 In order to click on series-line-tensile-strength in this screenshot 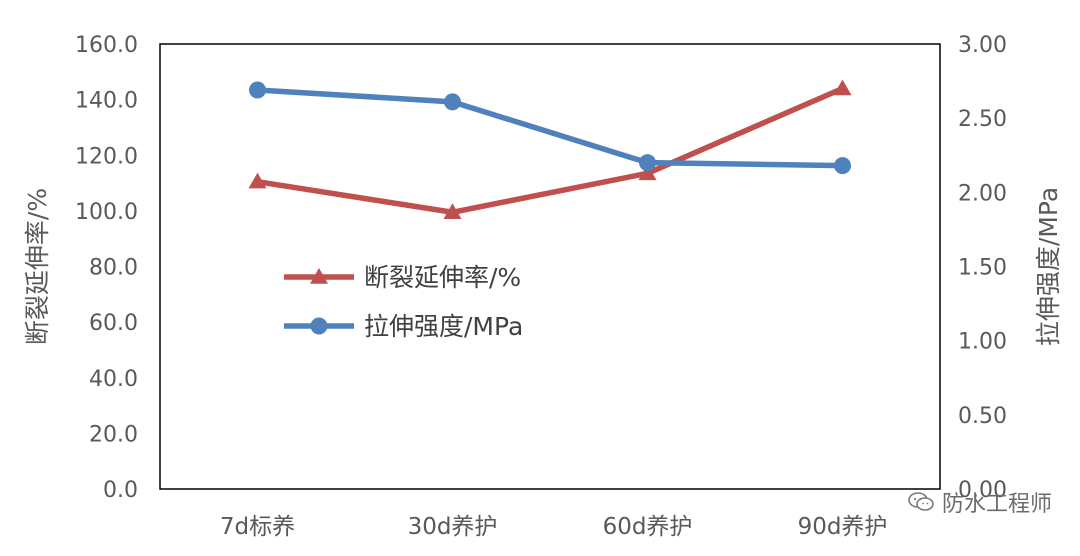, I will do `click(550, 128)`.